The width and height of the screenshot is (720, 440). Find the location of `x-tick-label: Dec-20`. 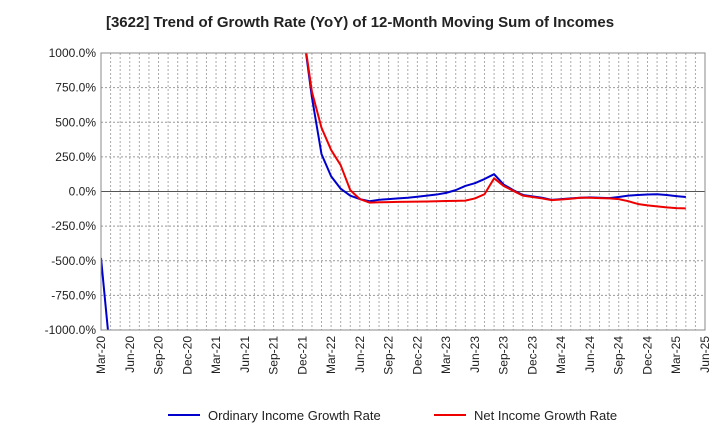

x-tick-label: Dec-20 is located at coordinates (187, 355).